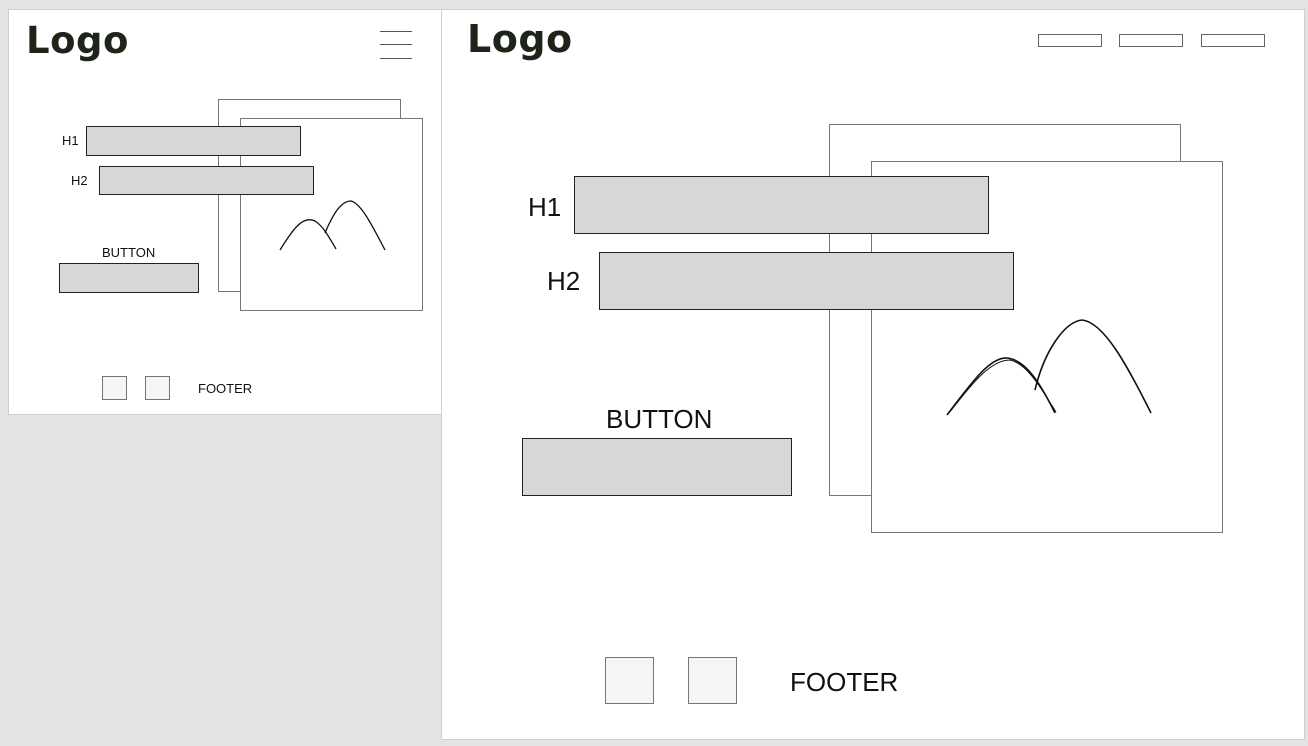 The image size is (1308, 746). Describe the element at coordinates (225, 388) in the screenshot. I see `mobile-footer-label: FOOTER` at that location.